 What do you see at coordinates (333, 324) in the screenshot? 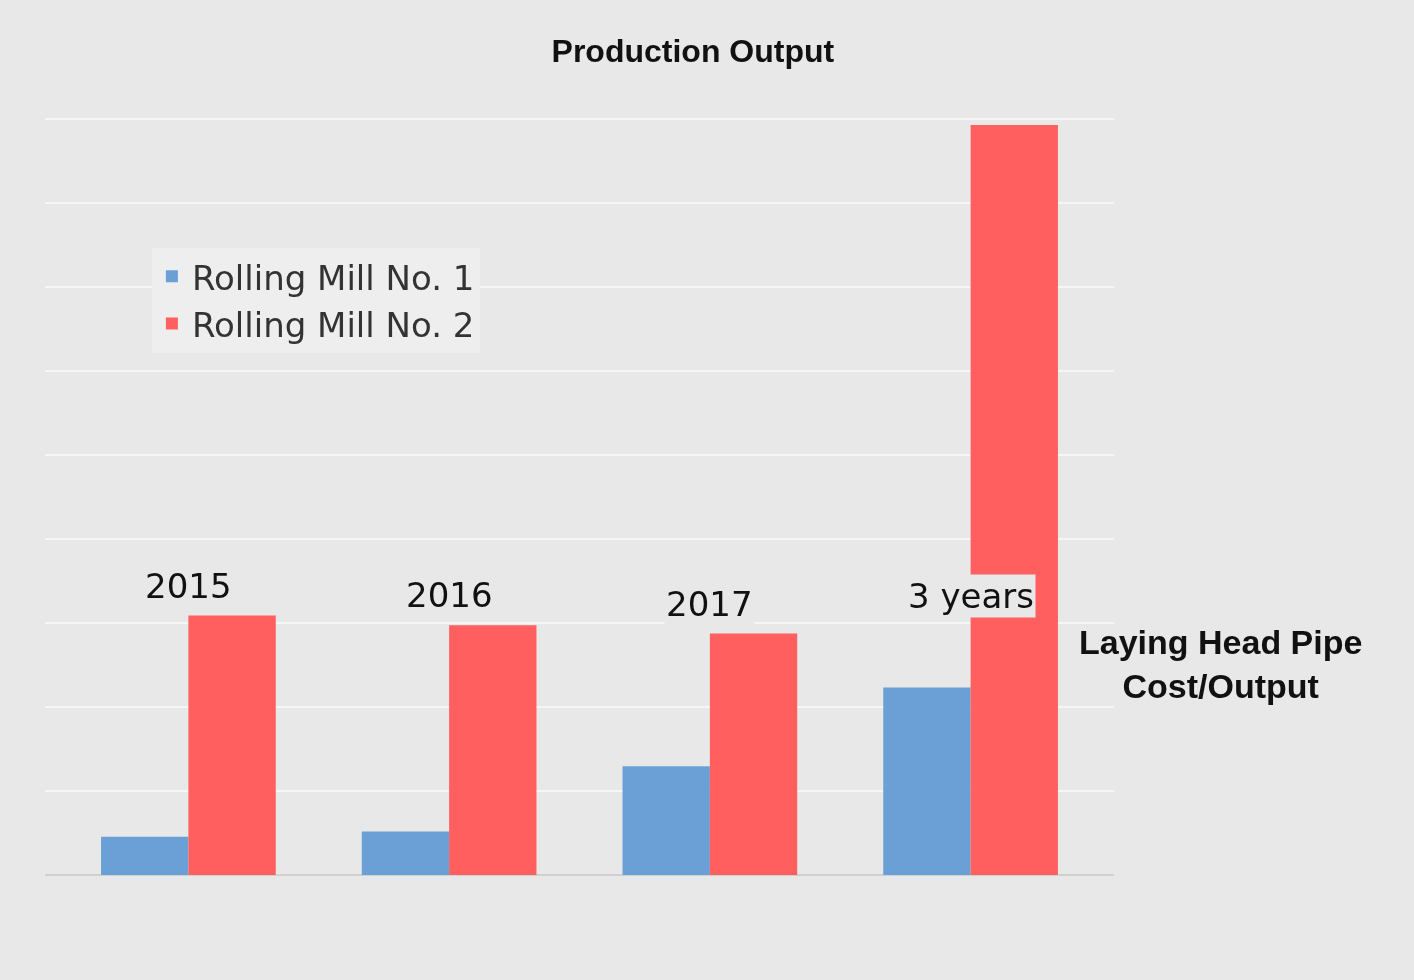
I see `legend-label: Rolling Mill No. 2` at bounding box center [333, 324].